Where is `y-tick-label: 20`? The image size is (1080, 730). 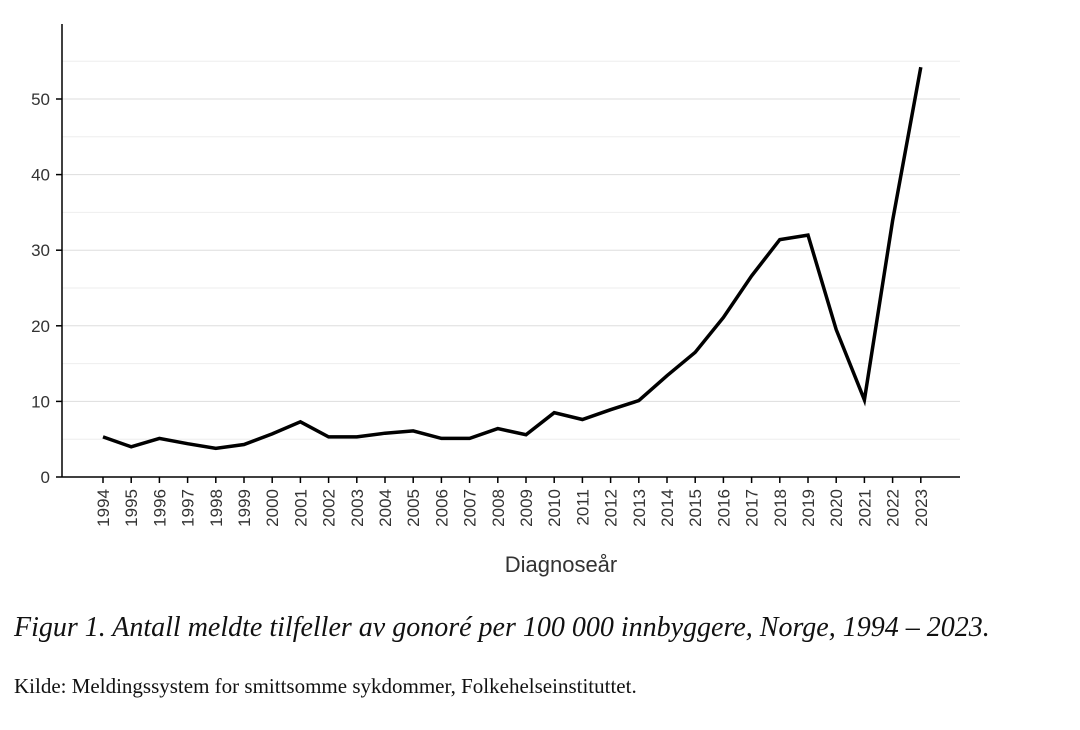 y-tick-label: 20 is located at coordinates (40, 326).